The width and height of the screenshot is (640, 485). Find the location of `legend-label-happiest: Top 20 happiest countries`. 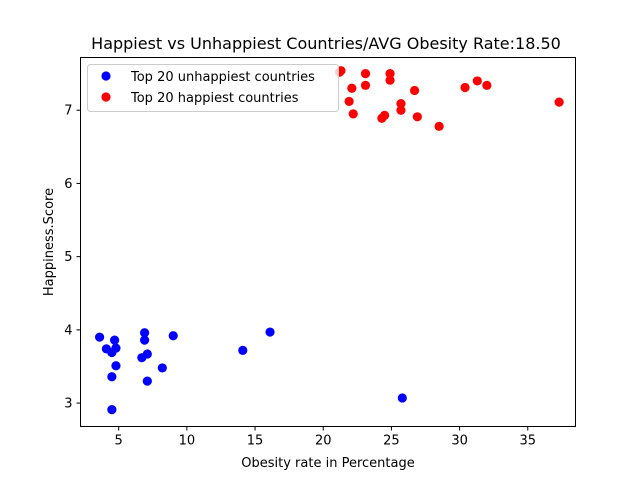

legend-label-happiest: Top 20 happiest countries is located at coordinates (214, 98).